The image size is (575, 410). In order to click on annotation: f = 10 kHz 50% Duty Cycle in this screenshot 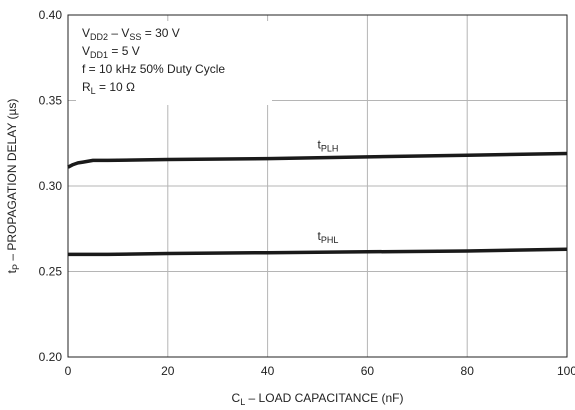, I will do `click(153, 69)`.